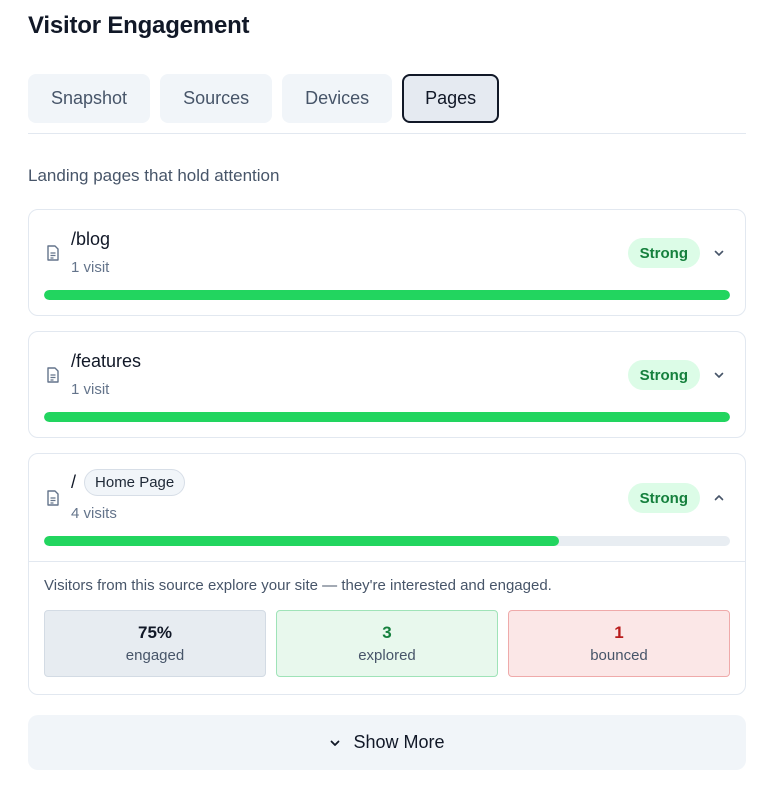 The image size is (773, 798). I want to click on home-page-tag: Home Page, so click(135, 482).